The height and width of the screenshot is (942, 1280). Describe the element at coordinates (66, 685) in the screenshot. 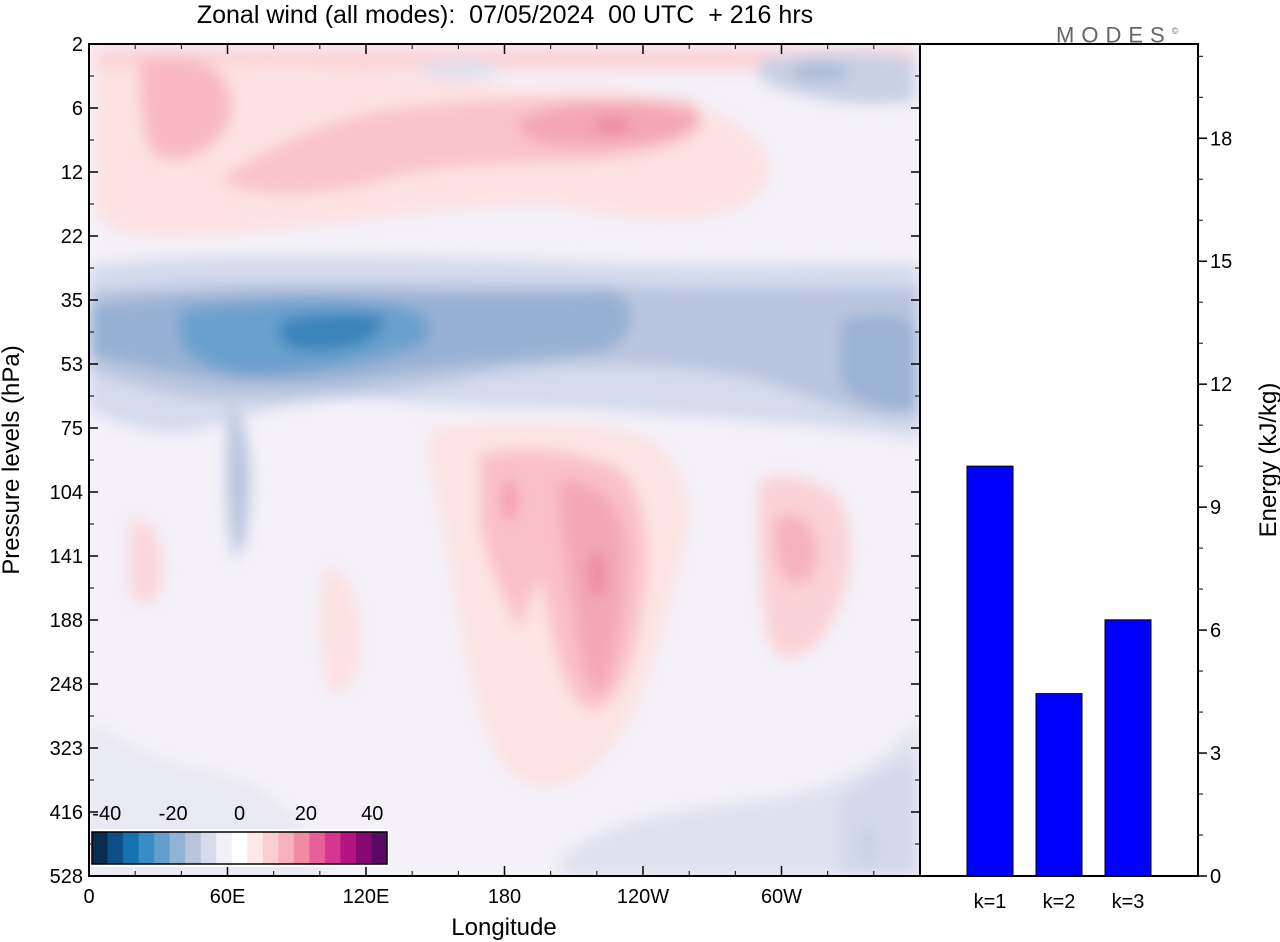

I see `y-tick-label: 248` at that location.